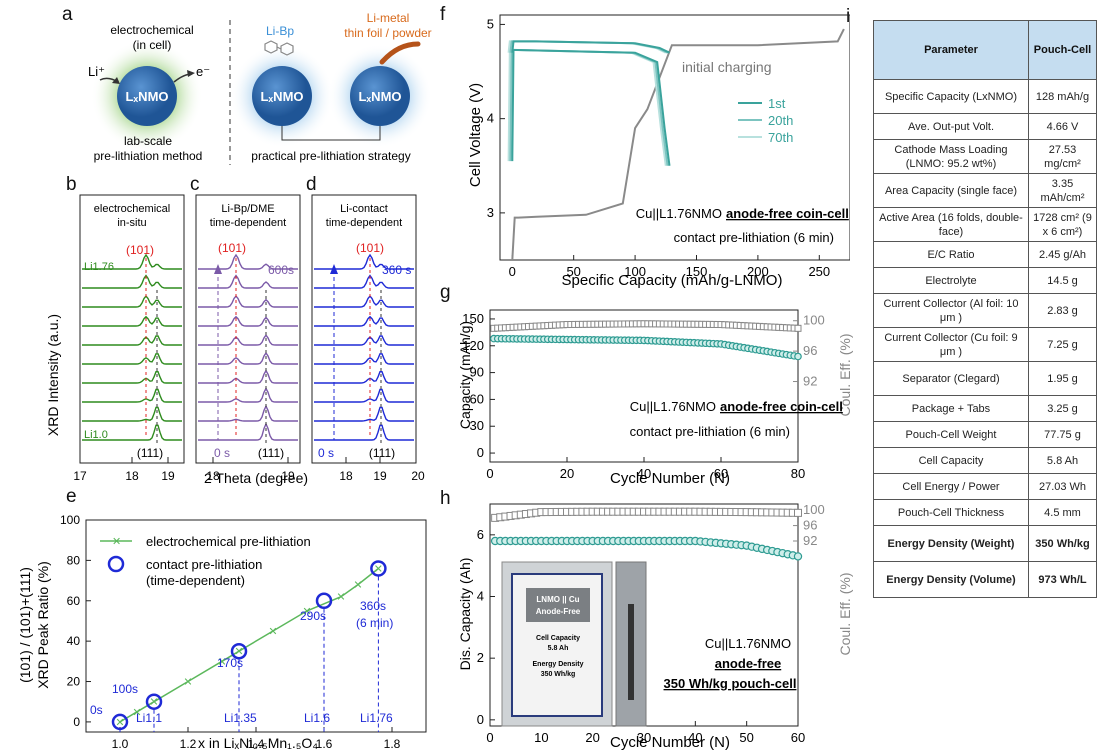 The image size is (1097, 751). Describe the element at coordinates (1062, 512) in the screenshot. I see `table-cell-value: 4.5 mm` at that location.